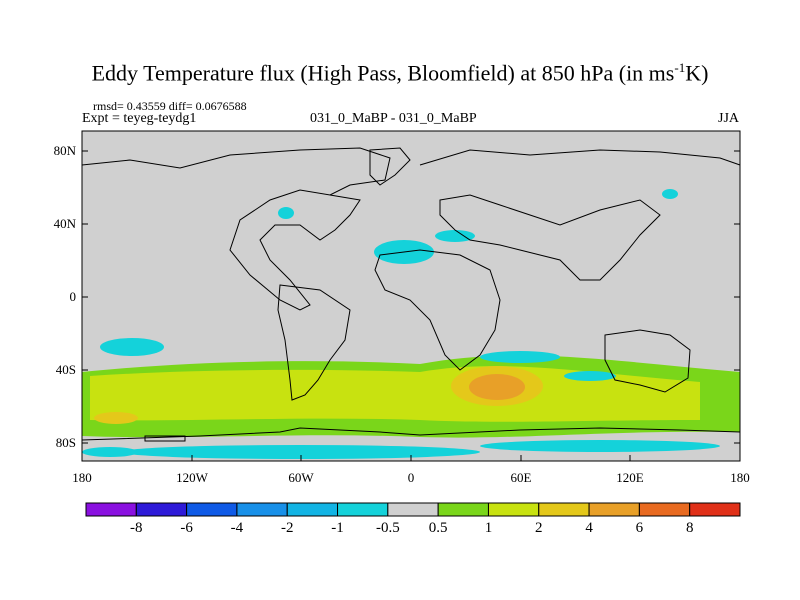  What do you see at coordinates (301, 477) in the screenshot?
I see `lon-label-60w: 60W` at bounding box center [301, 477].